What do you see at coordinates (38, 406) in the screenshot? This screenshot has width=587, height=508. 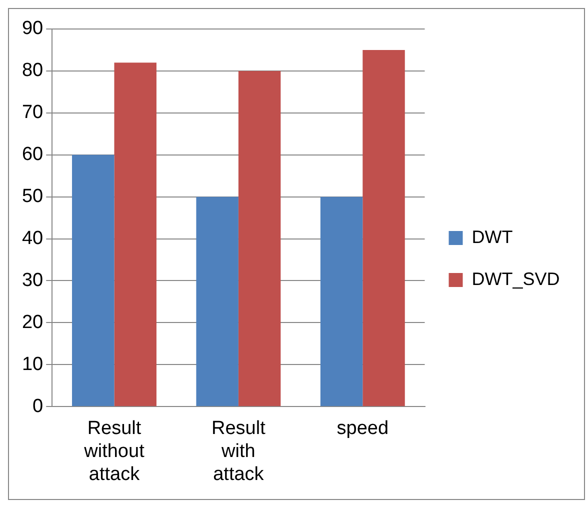 I see `y-tick-label: 0` at bounding box center [38, 406].